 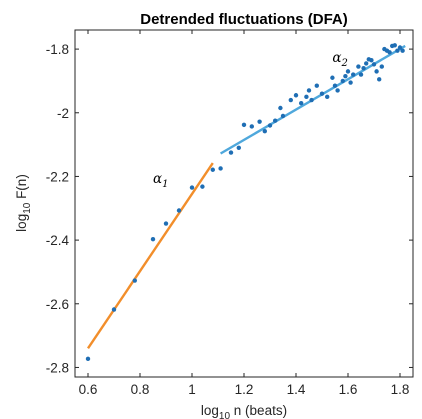 What do you see at coordinates (192, 389) in the screenshot?
I see `x-tick-label: 1` at bounding box center [192, 389].